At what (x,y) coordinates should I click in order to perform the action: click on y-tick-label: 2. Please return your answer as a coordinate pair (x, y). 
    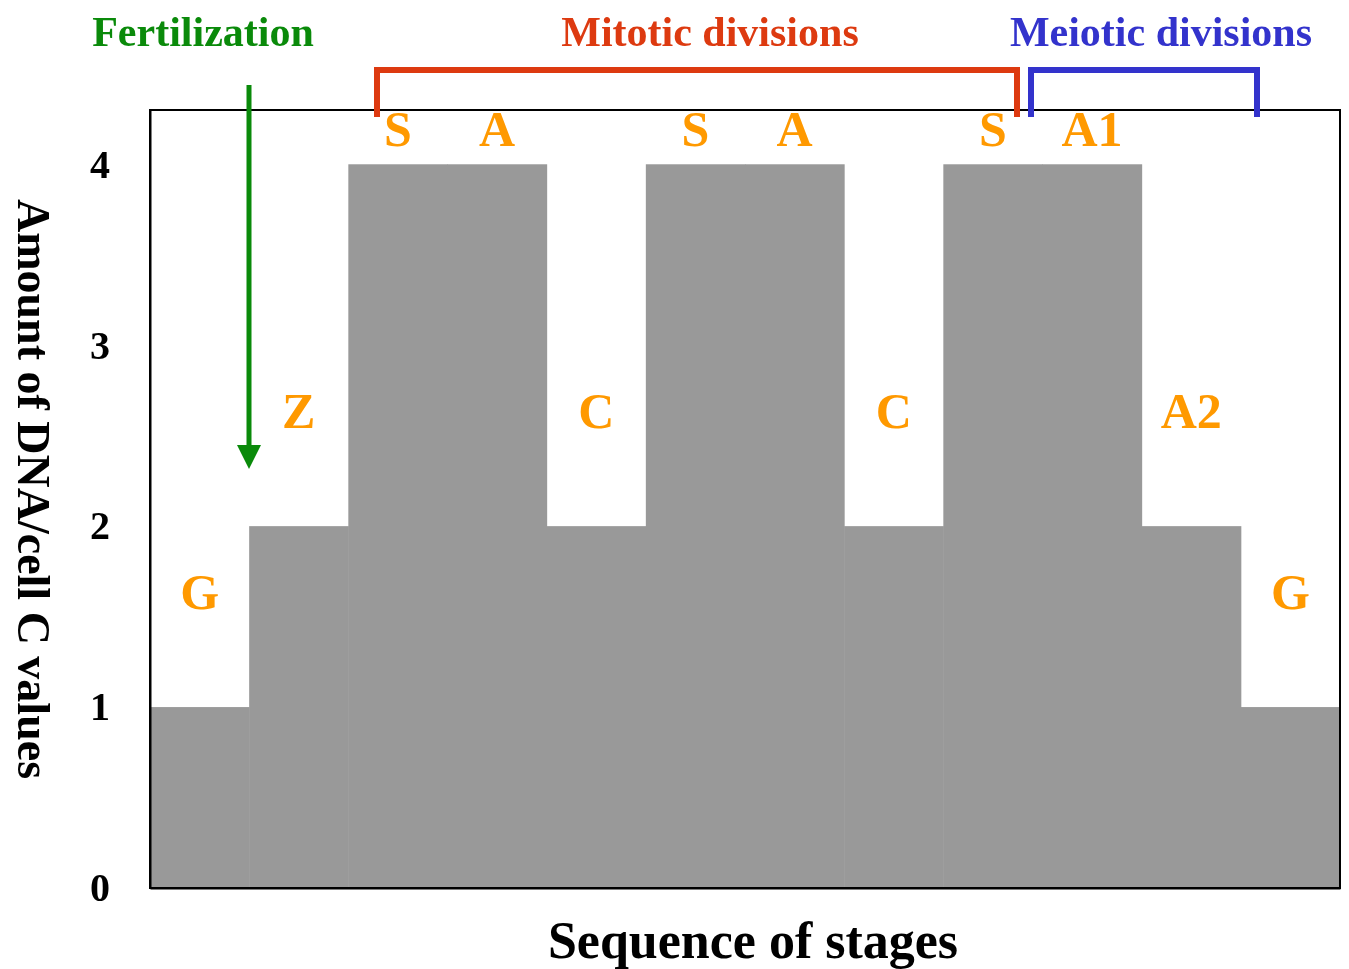
    Looking at the image, I should click on (100, 526).